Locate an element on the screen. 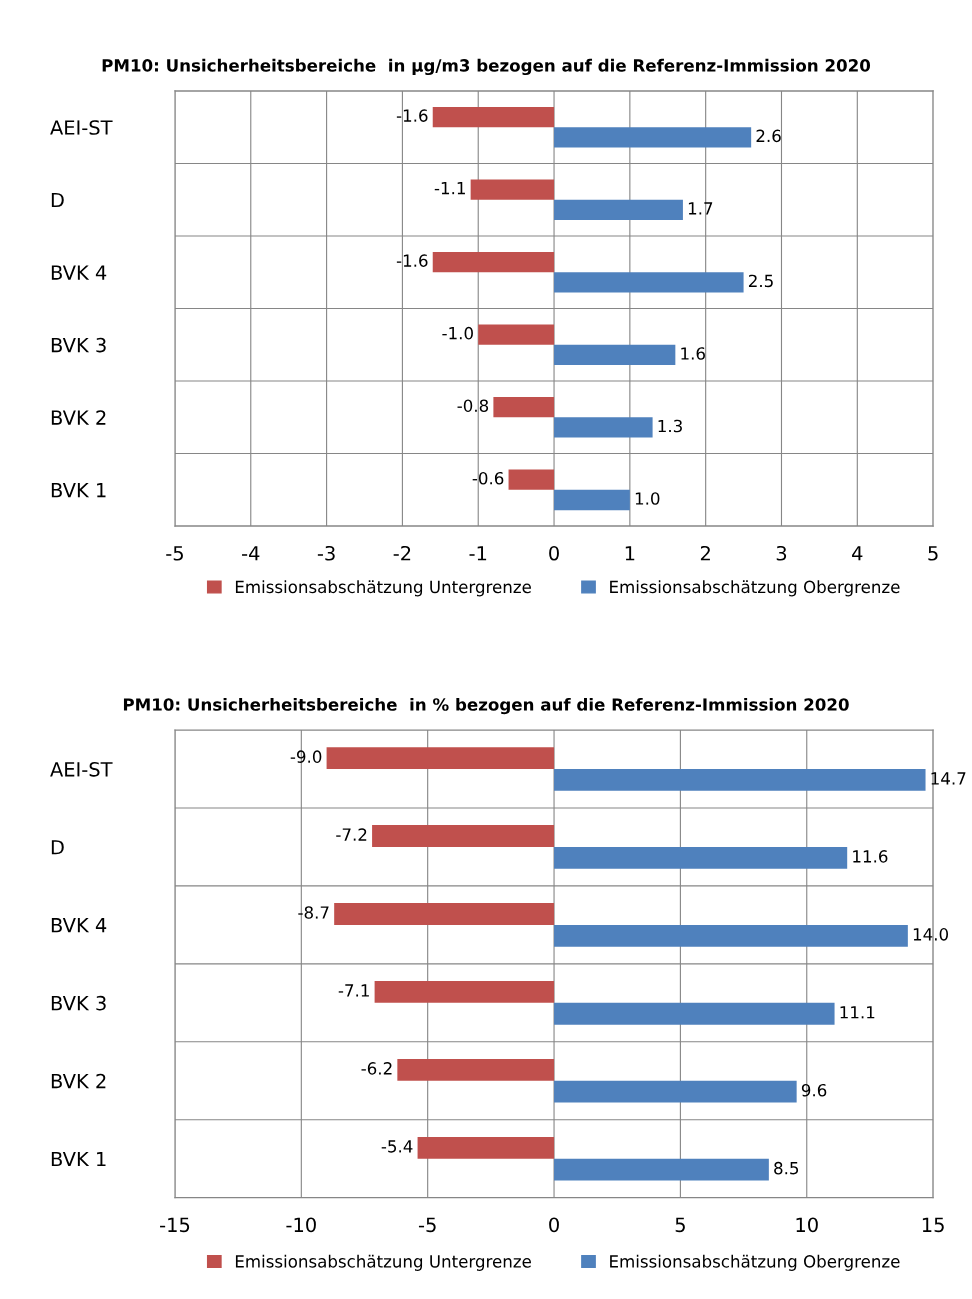  data-label: 1.3 is located at coordinates (670, 426).